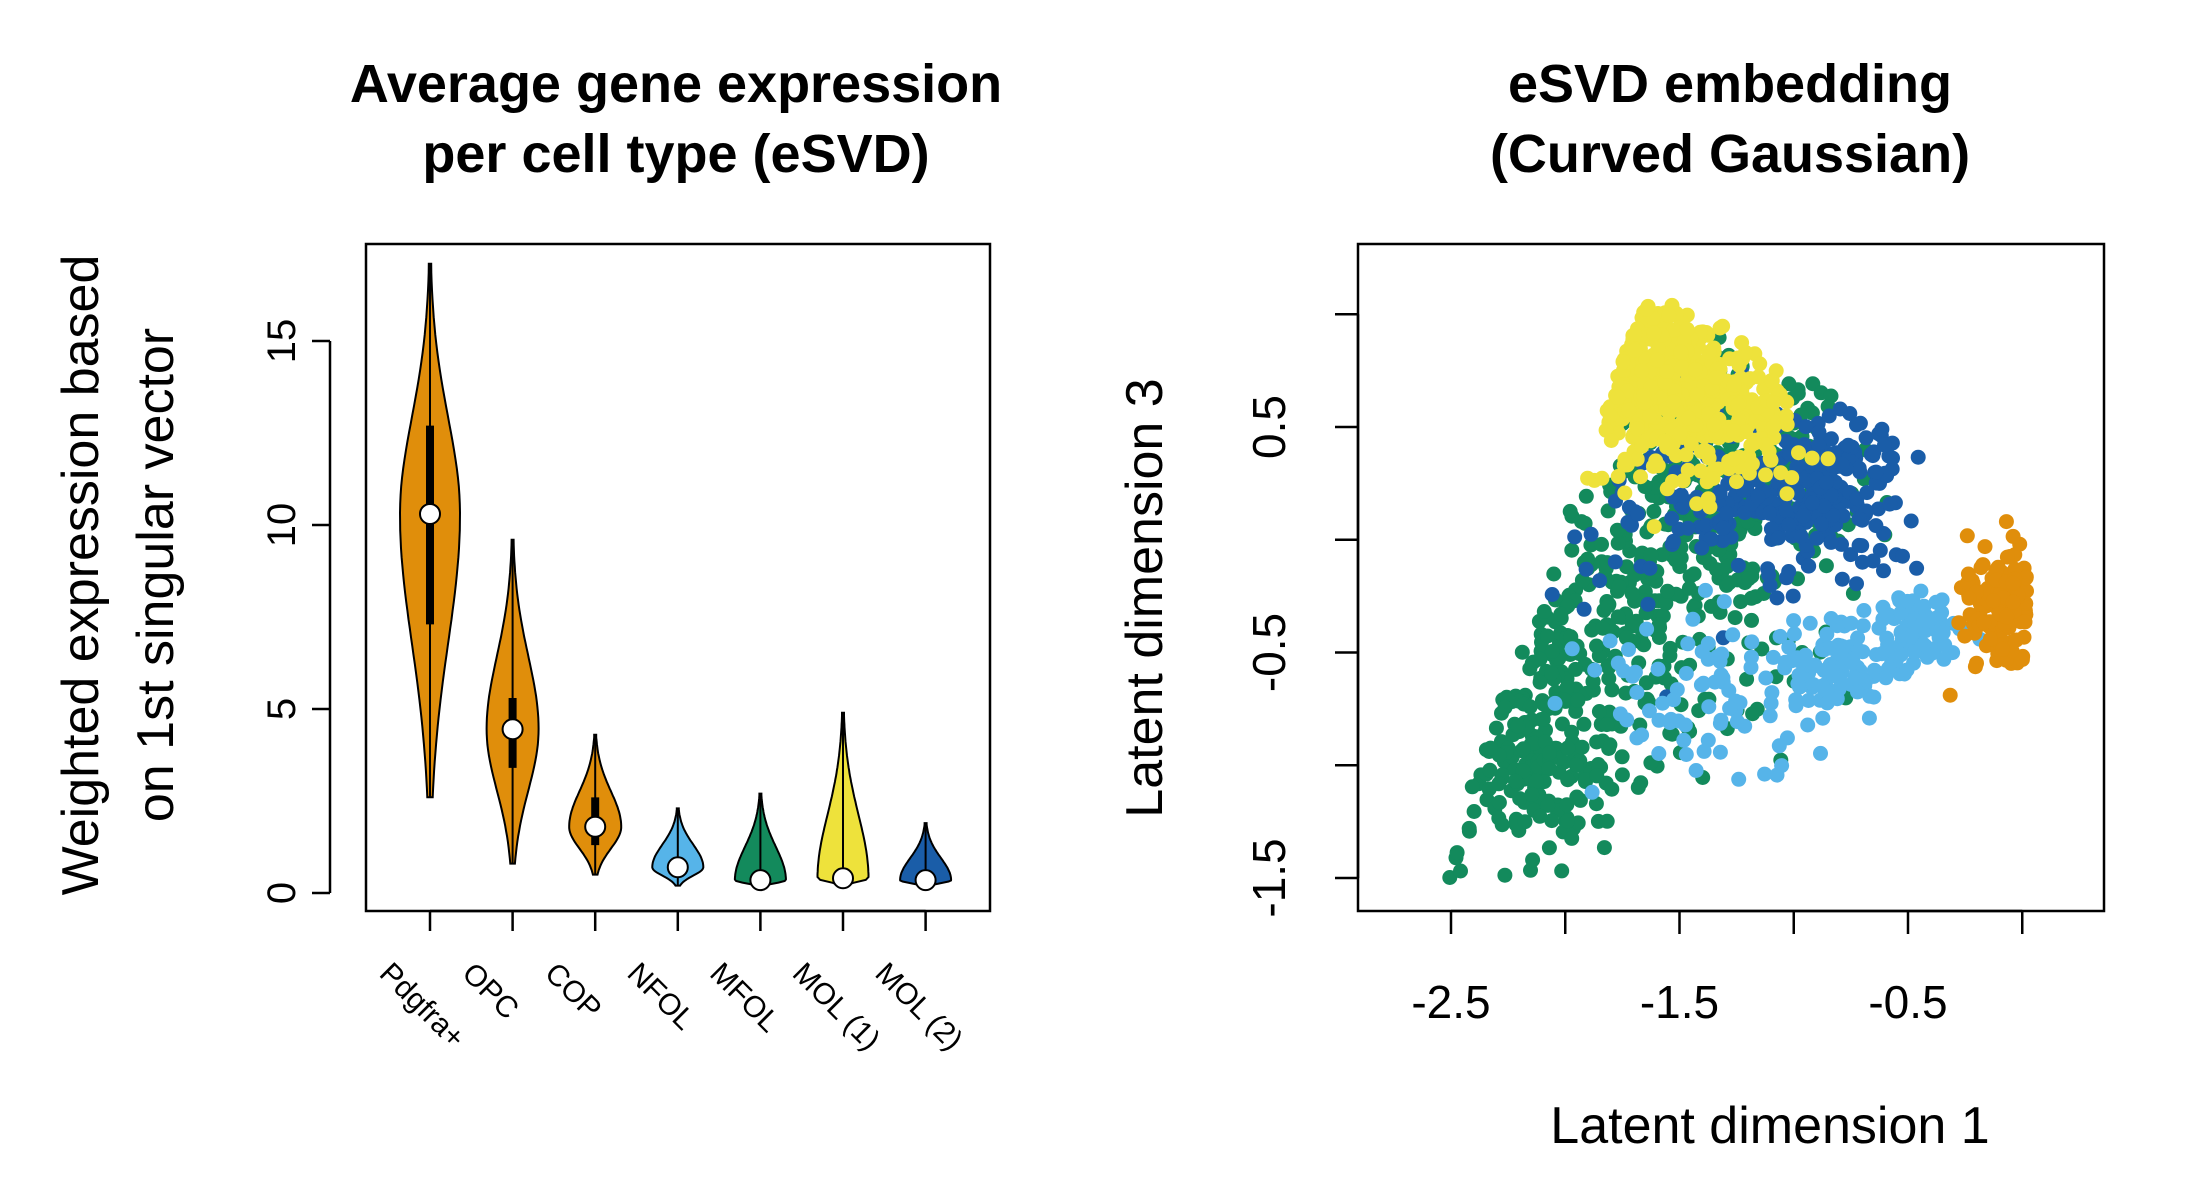  I want to click on violin-category-label: COP, so click(572, 991).